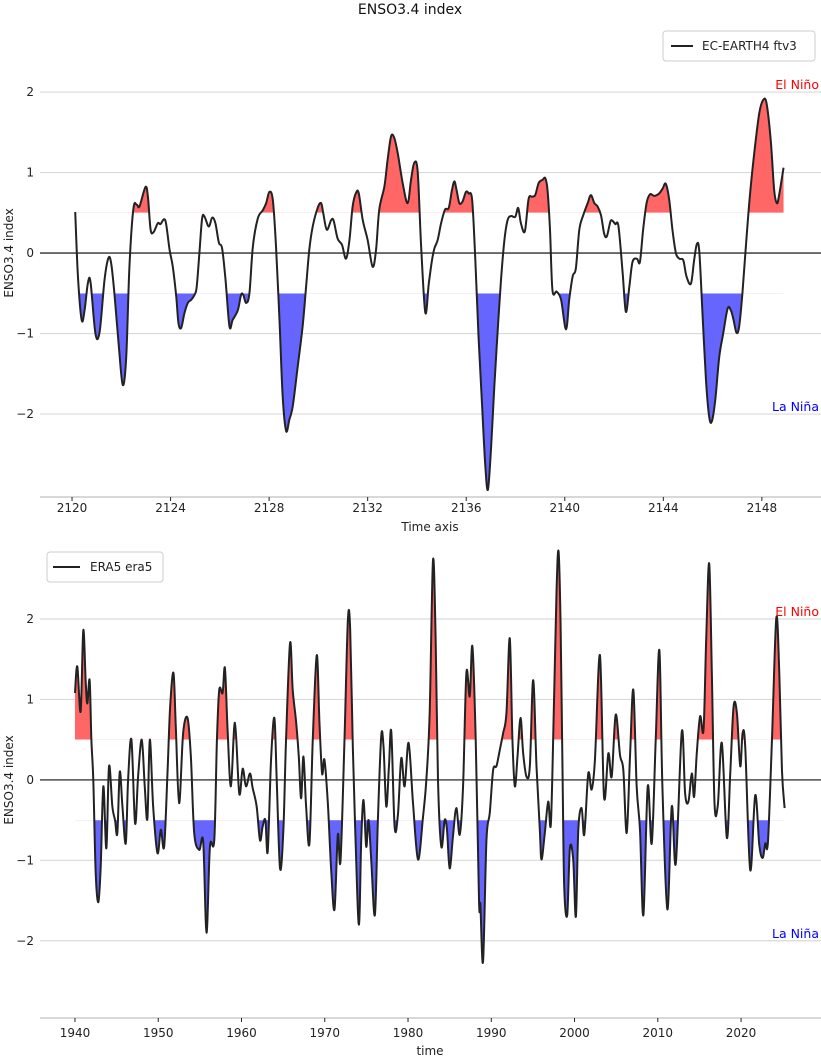 Image resolution: width=821 pixels, height=1058 pixels. What do you see at coordinates (170, 508) in the screenshot?
I see `x-tick-label: 2124` at bounding box center [170, 508].